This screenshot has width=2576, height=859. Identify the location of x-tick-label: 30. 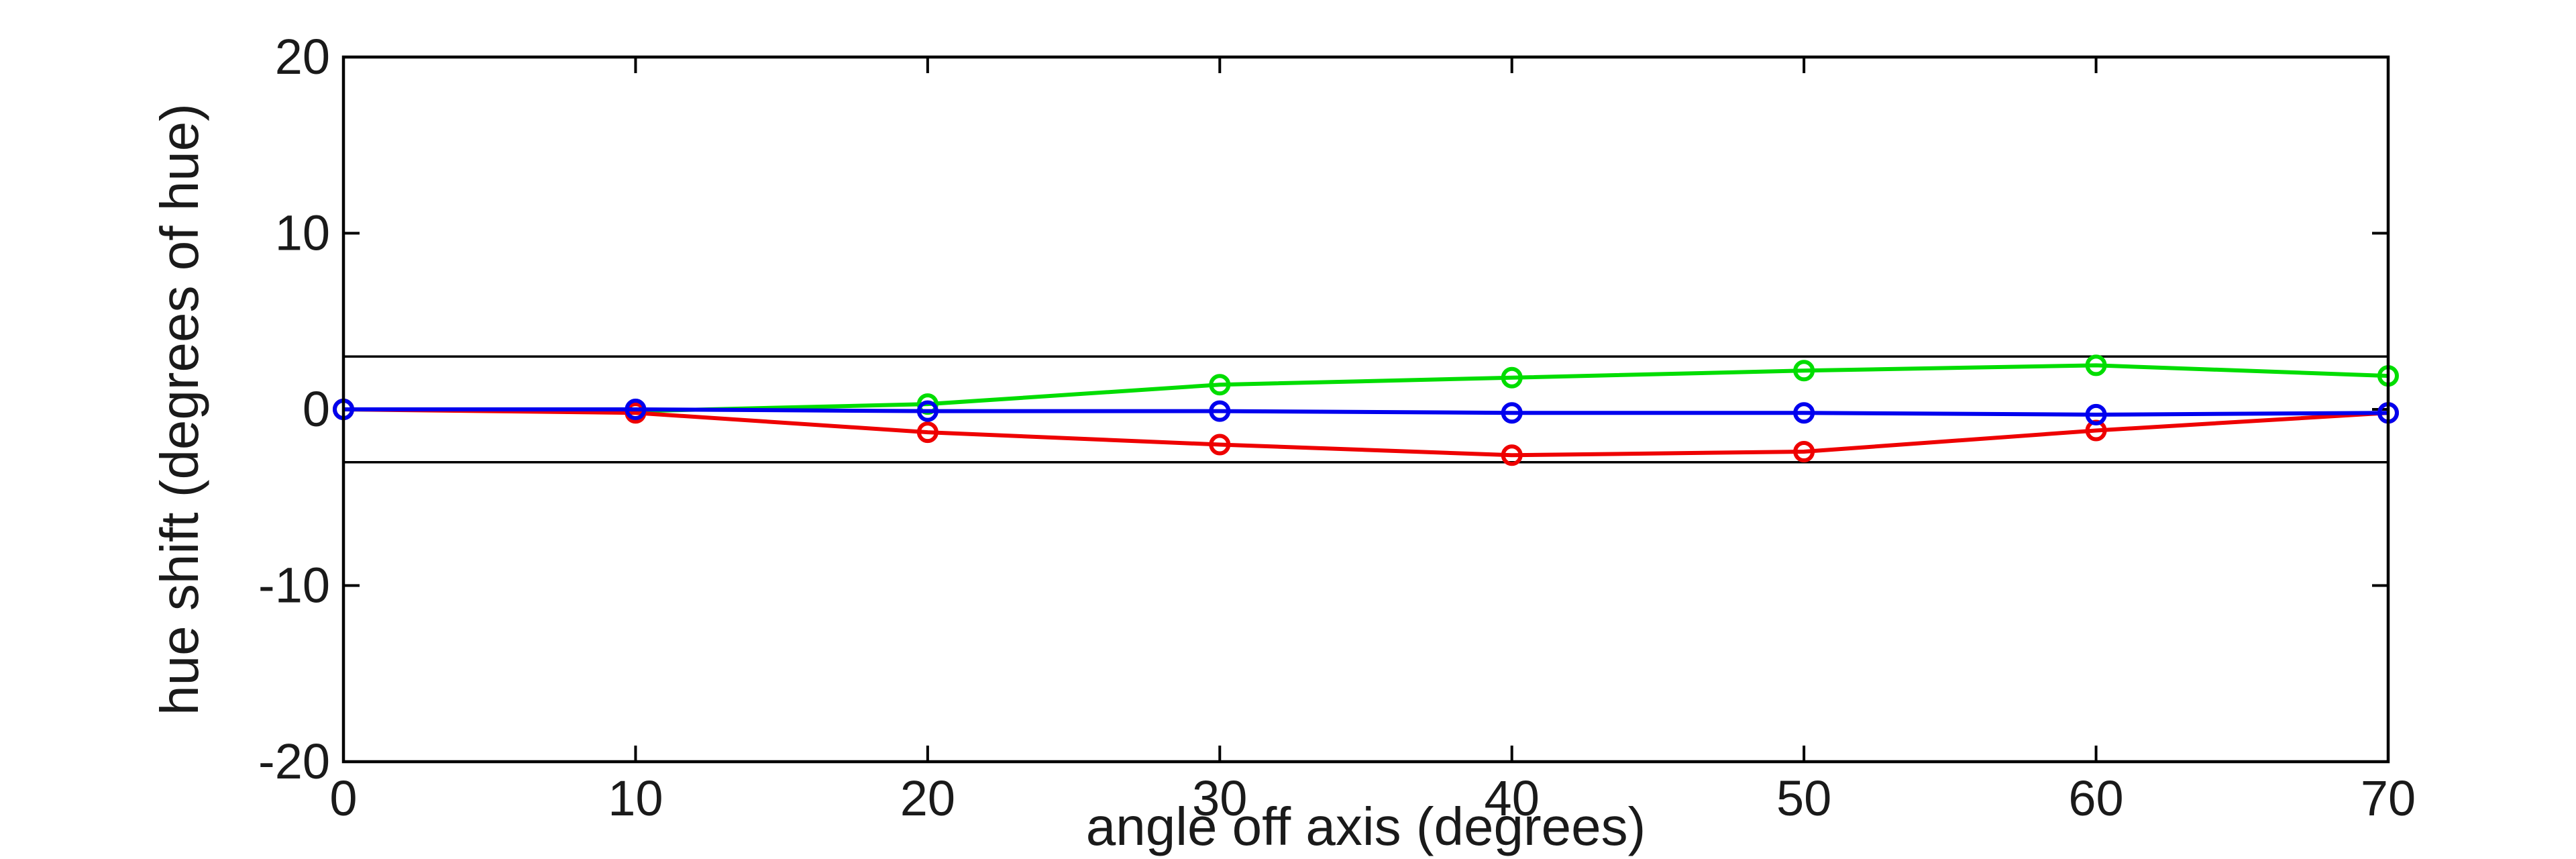
(1219, 798).